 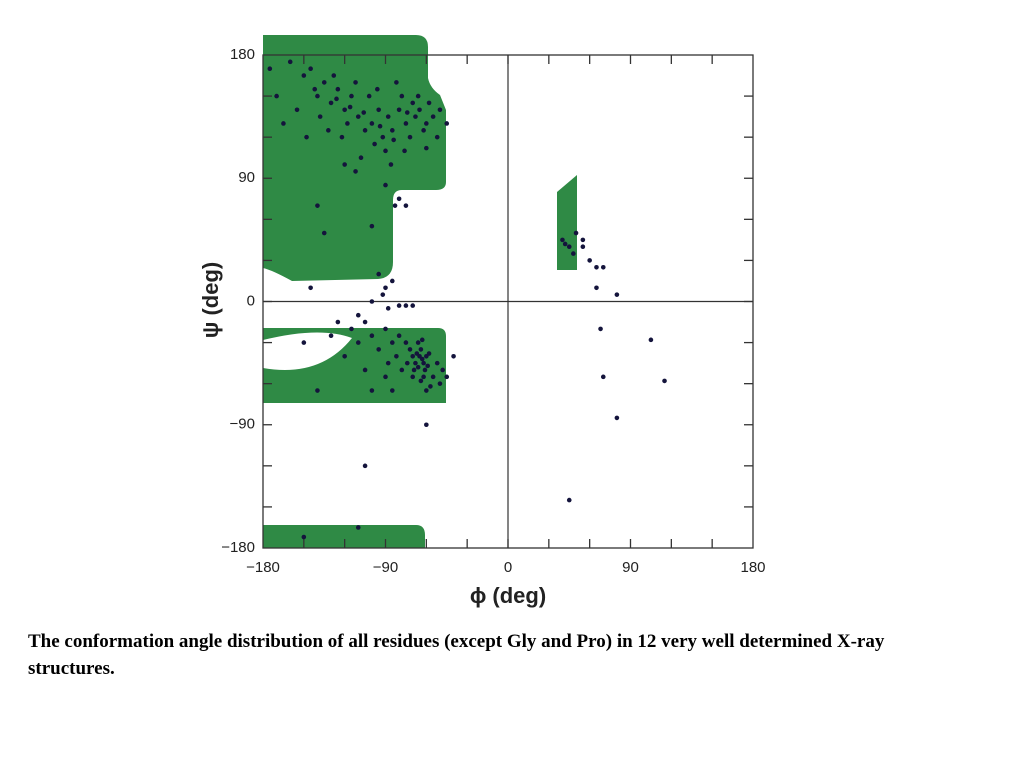 What do you see at coordinates (630, 567) in the screenshot?
I see `x-tick-label: 90` at bounding box center [630, 567].